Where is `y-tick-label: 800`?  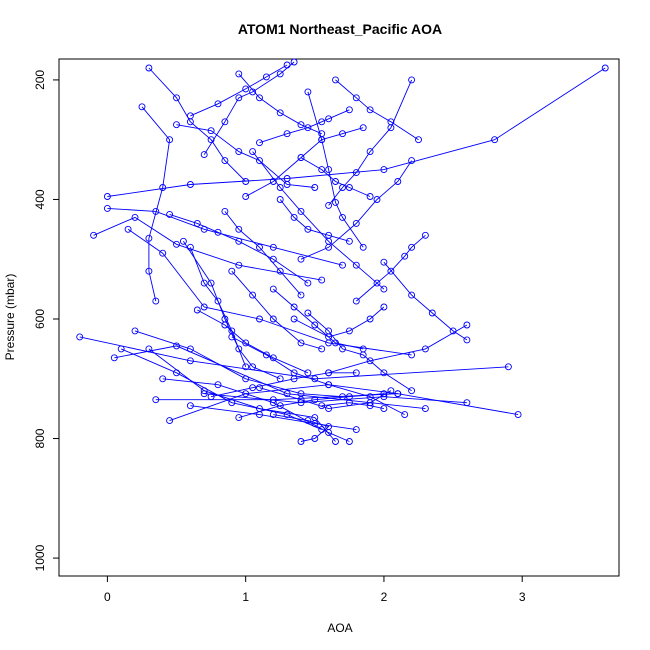 y-tick-label: 800 is located at coordinates (40, 438).